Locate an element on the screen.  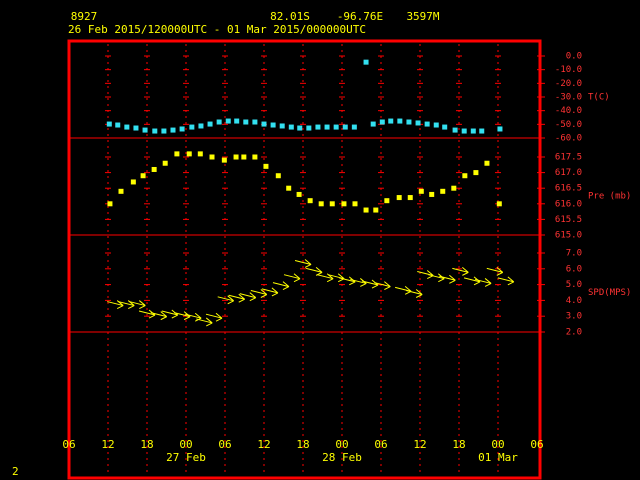
station-id: 8927 is located at coordinates (84, 16).